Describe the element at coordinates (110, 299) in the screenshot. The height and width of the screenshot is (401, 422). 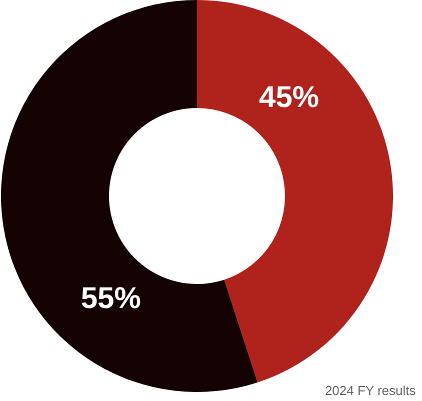
I see `data-label: 55%` at that location.